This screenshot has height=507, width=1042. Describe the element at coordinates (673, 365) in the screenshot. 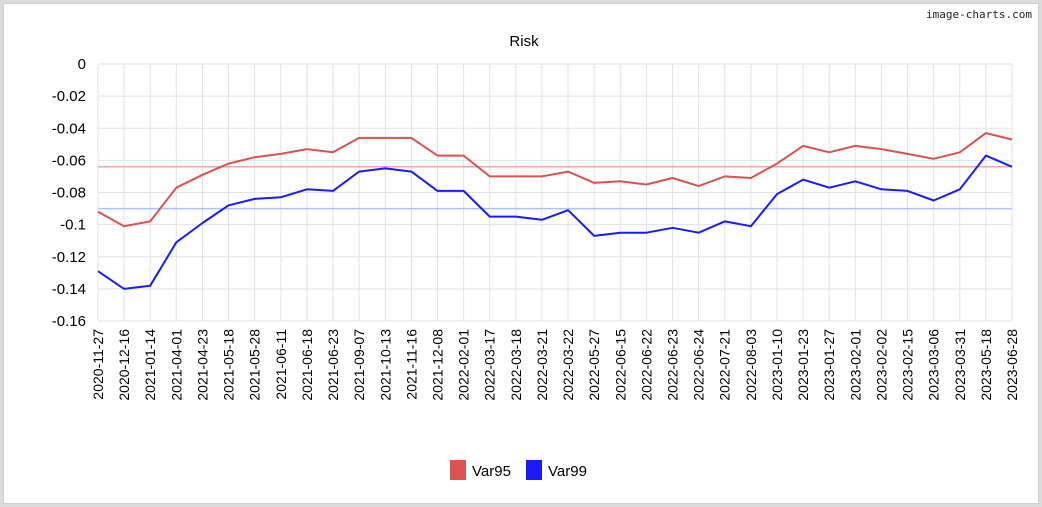

I see `x-tick-label: 2022-06-23` at that location.